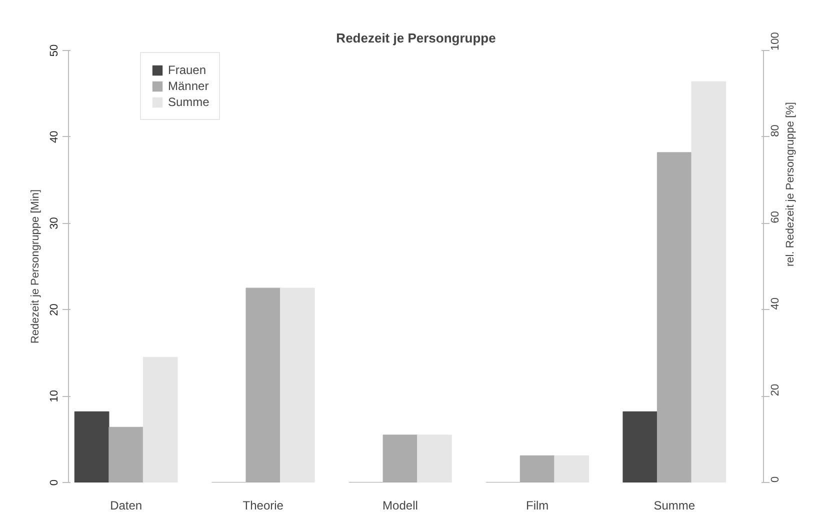 The image size is (832, 515). Describe the element at coordinates (54, 223) in the screenshot. I see `y-tick-label: 30` at that location.